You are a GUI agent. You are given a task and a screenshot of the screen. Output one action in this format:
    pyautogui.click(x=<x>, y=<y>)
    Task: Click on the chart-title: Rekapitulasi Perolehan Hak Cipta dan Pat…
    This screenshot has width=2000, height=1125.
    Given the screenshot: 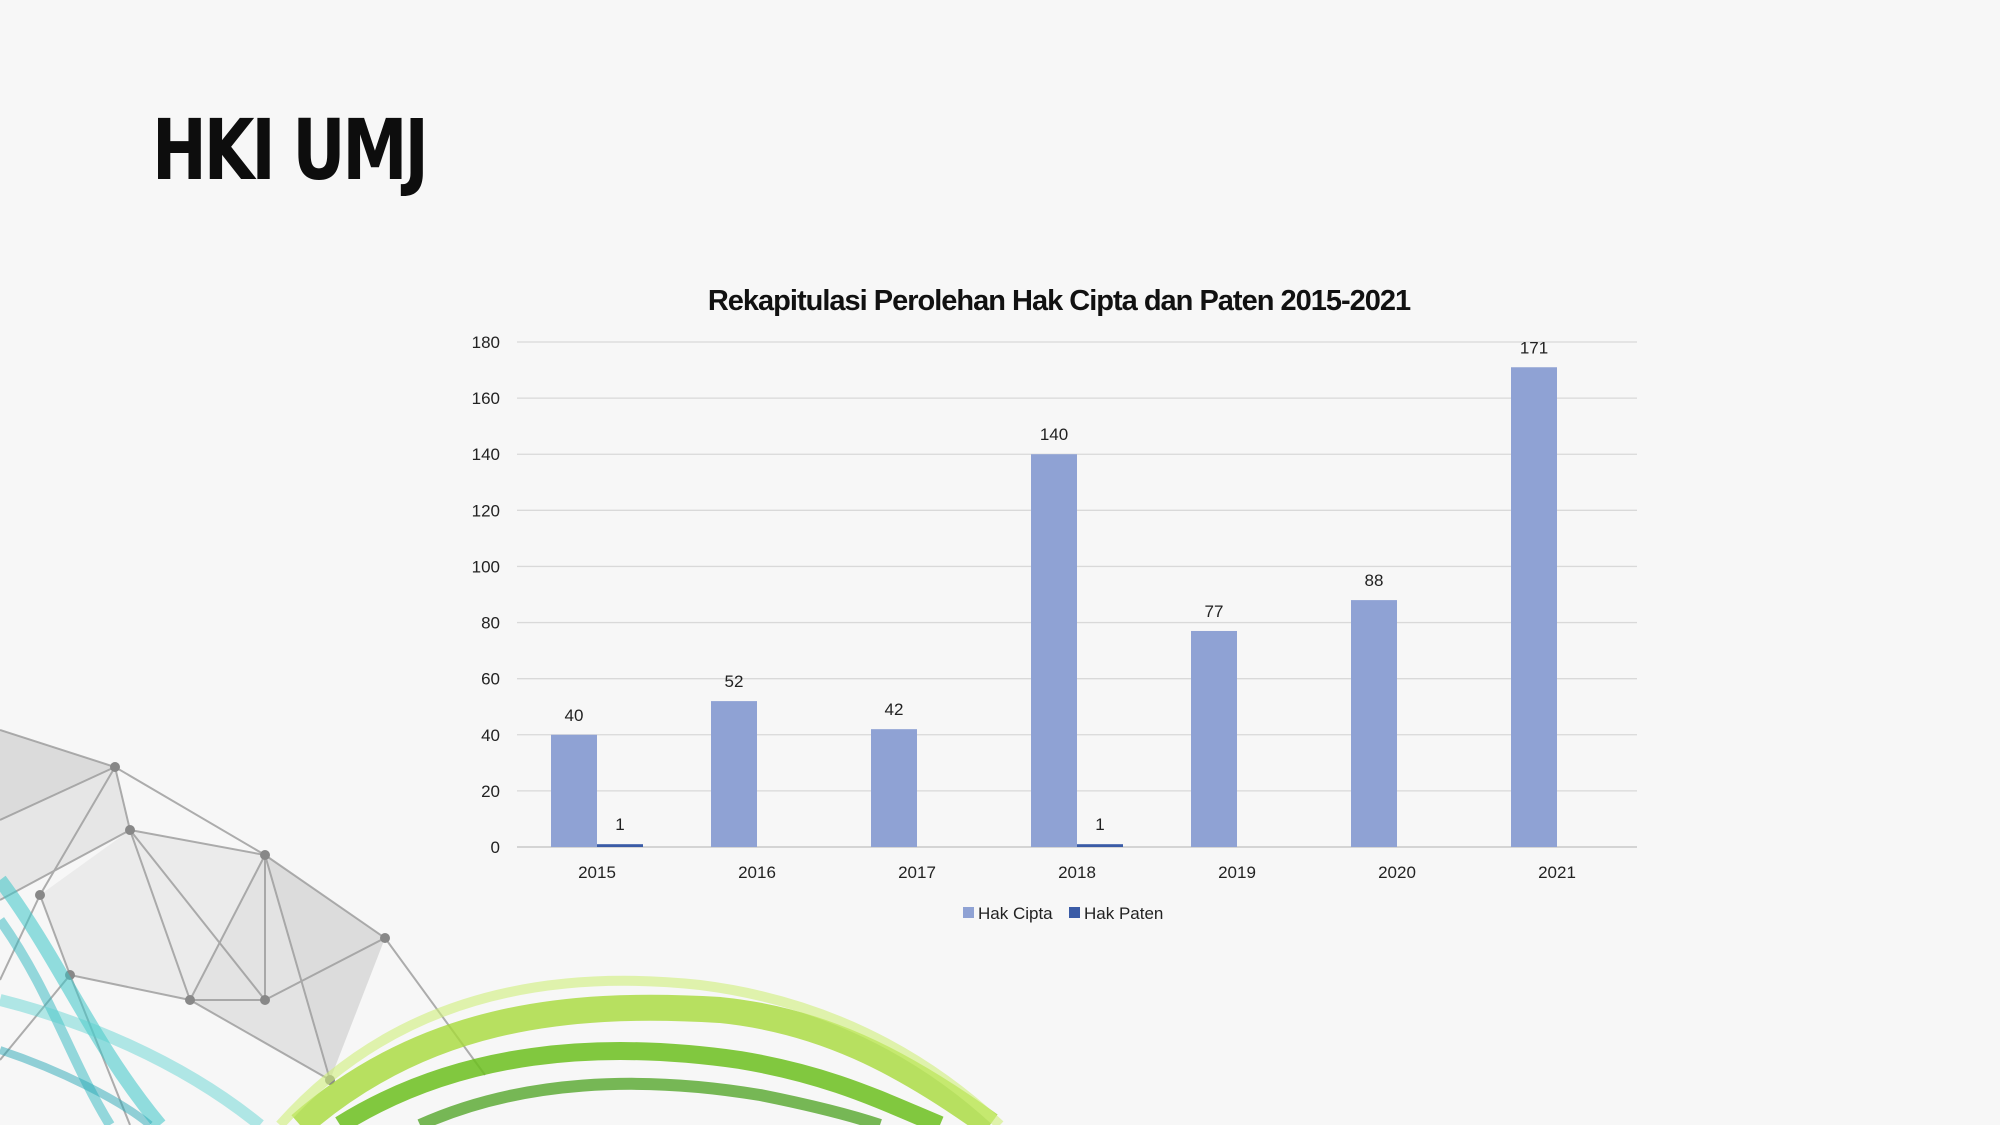 What is the action you would take?
    pyautogui.click(x=1059, y=301)
    